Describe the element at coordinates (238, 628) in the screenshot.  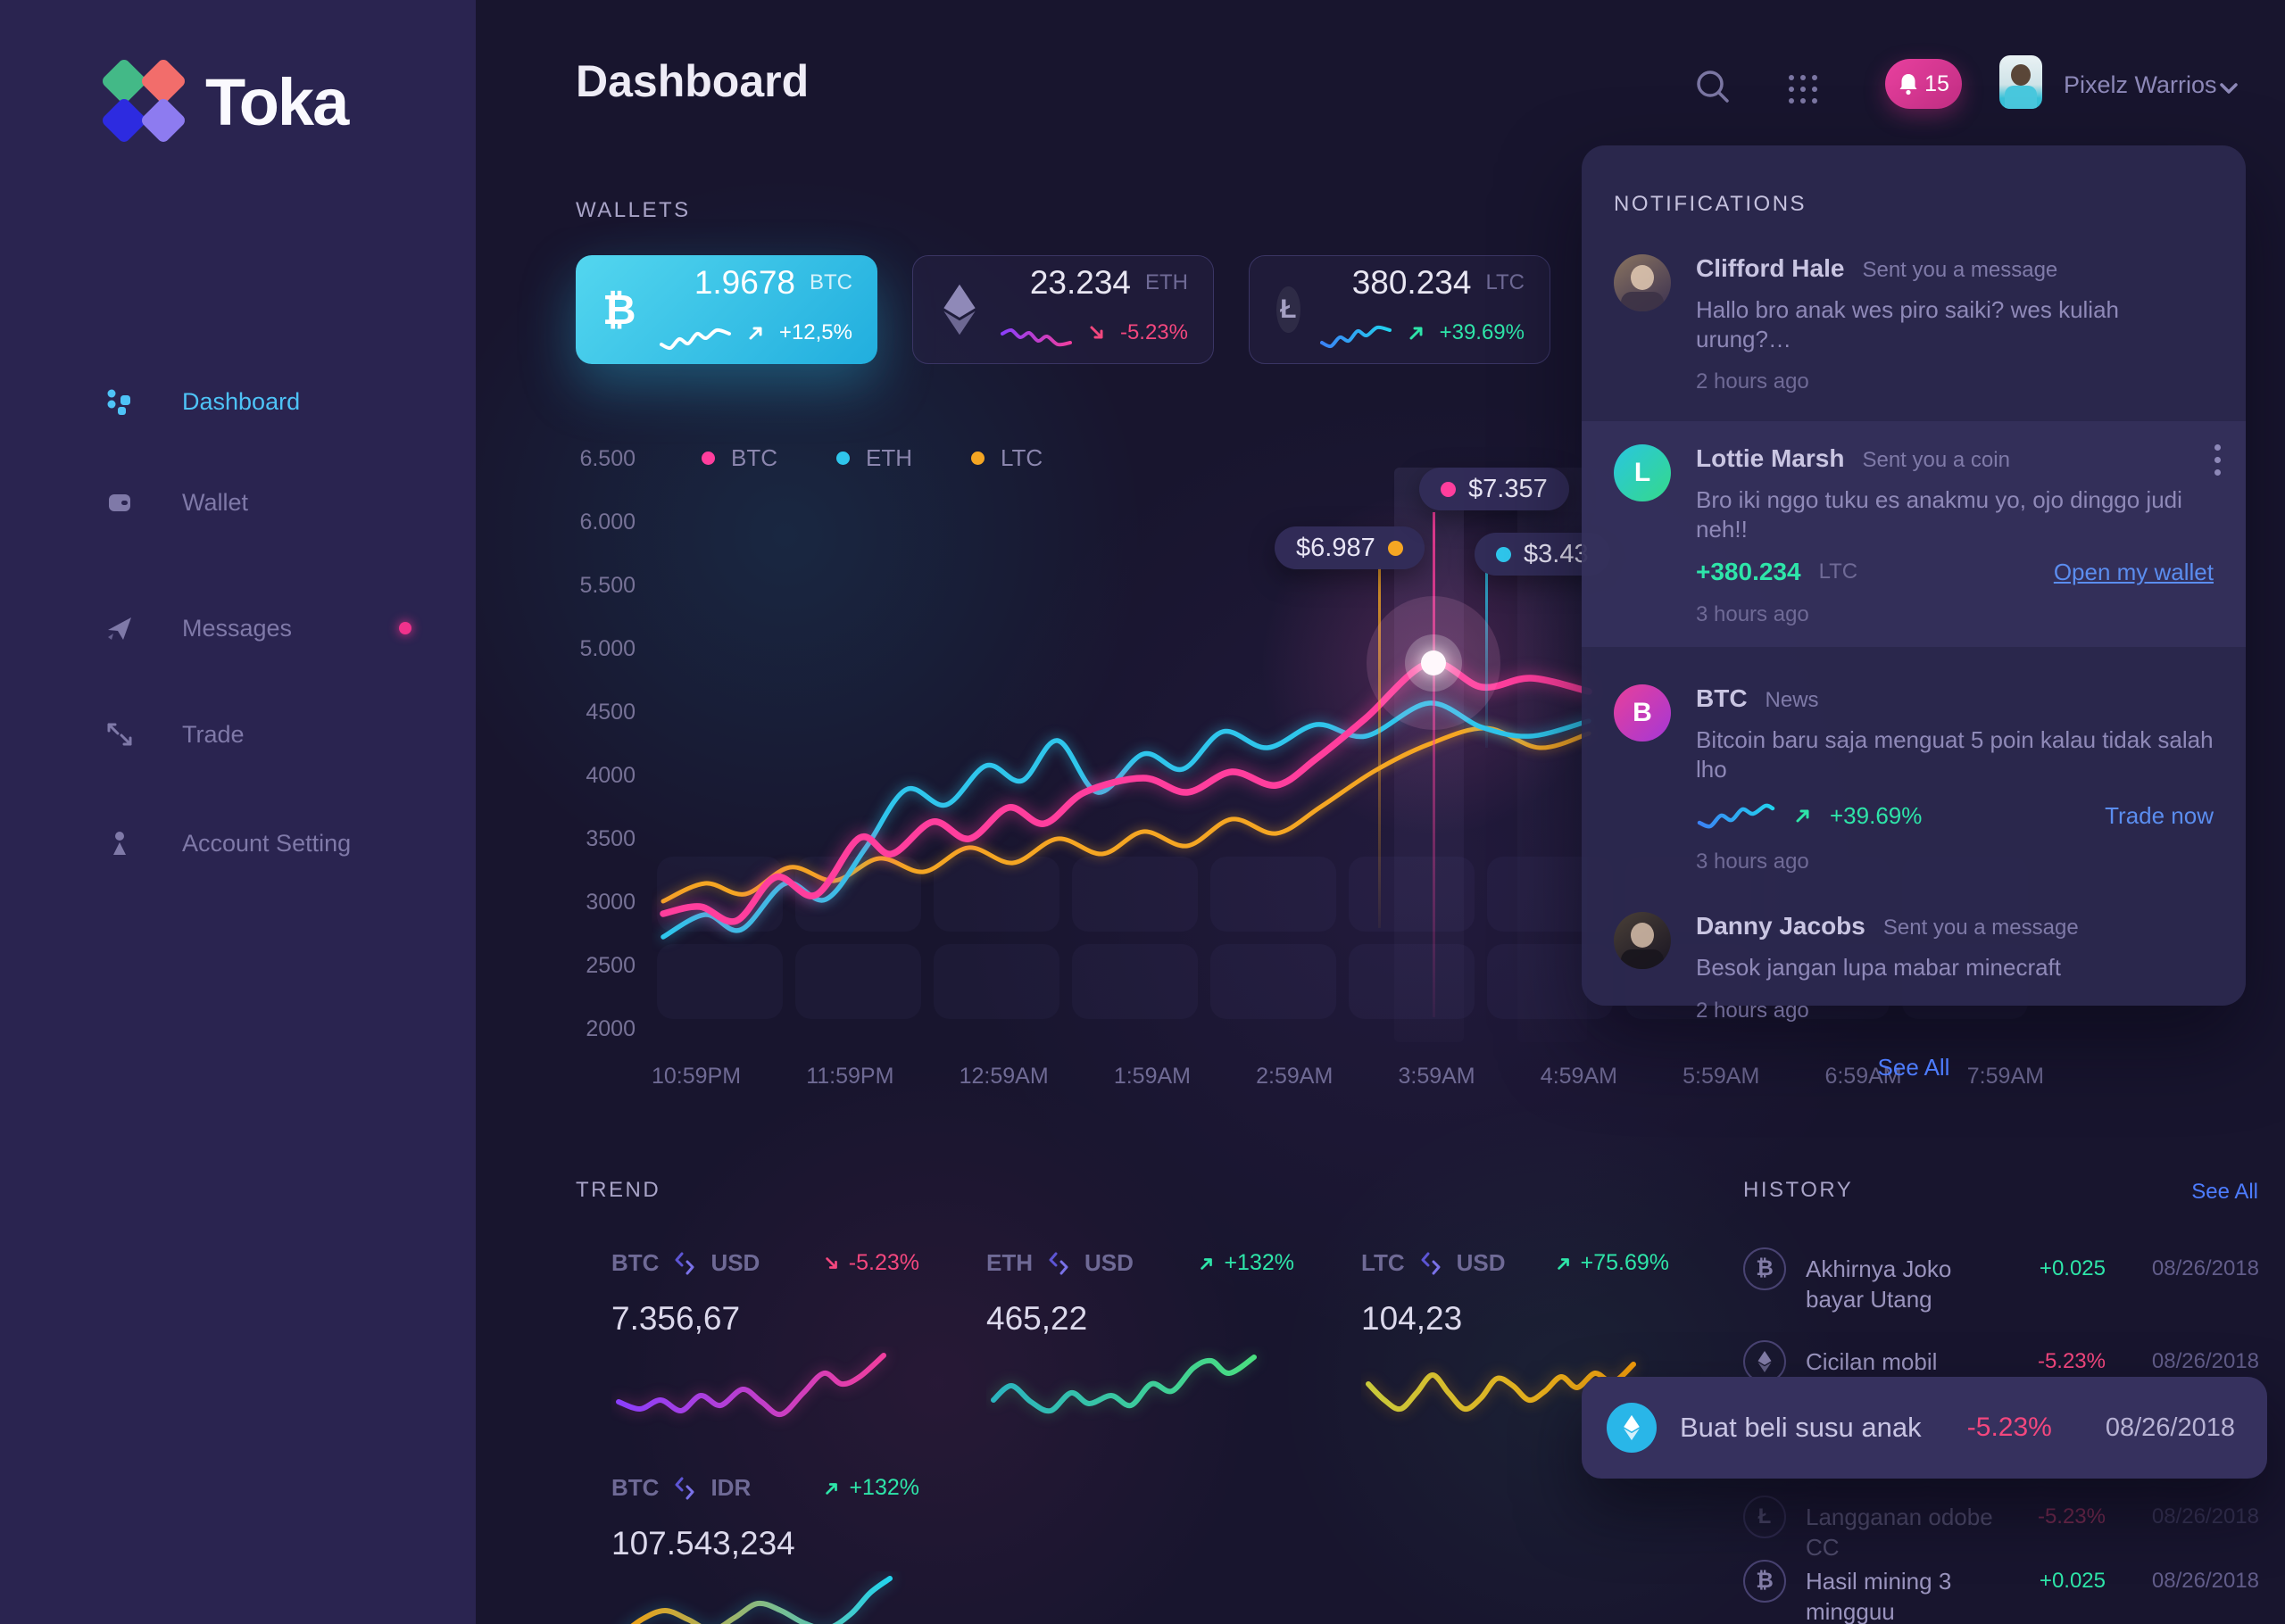
I see `sidebar-item-messages: Messages` at that location.